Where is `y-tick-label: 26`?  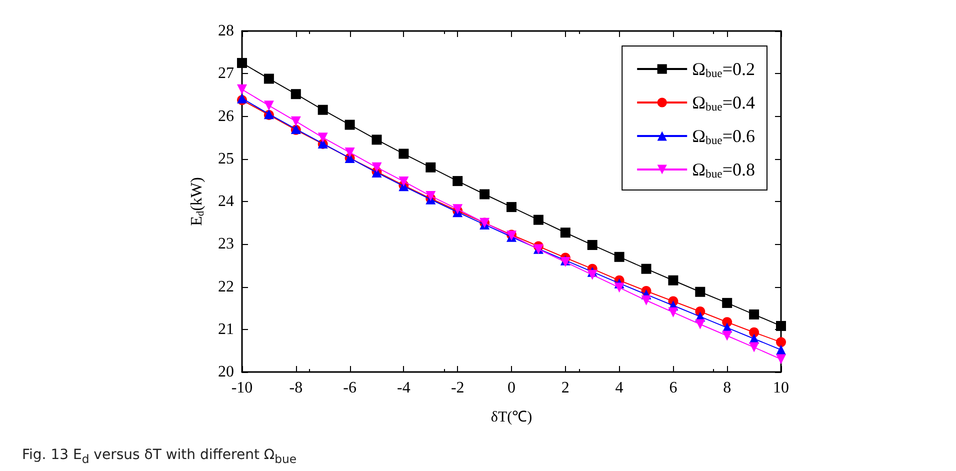 y-tick-label: 26 is located at coordinates (226, 116).